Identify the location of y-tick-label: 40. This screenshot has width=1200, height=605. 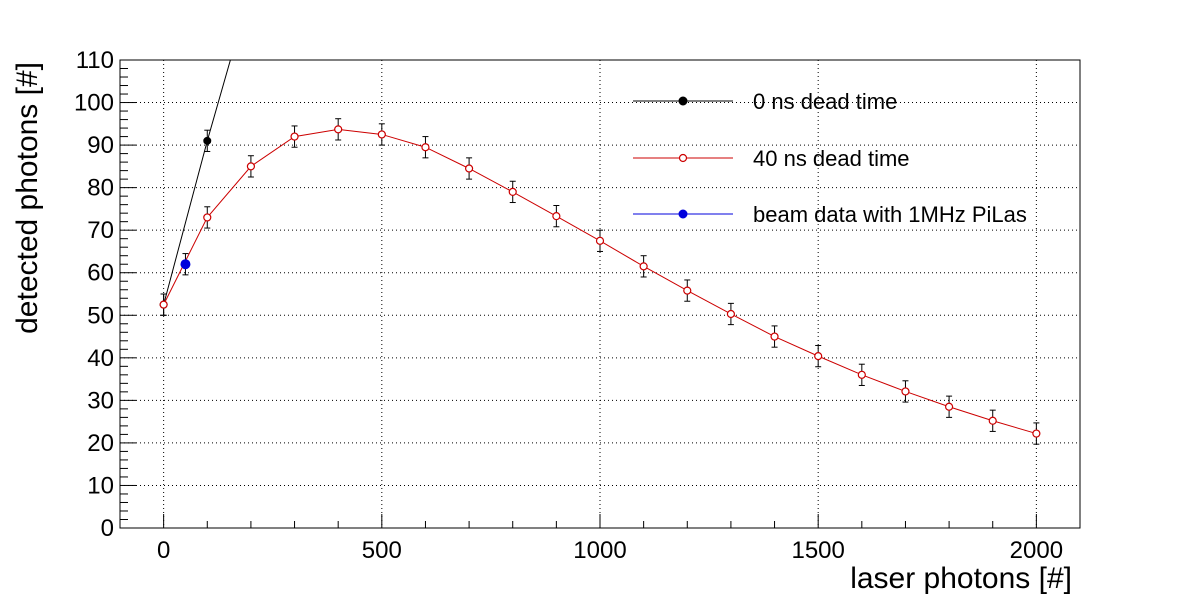
(100, 358).